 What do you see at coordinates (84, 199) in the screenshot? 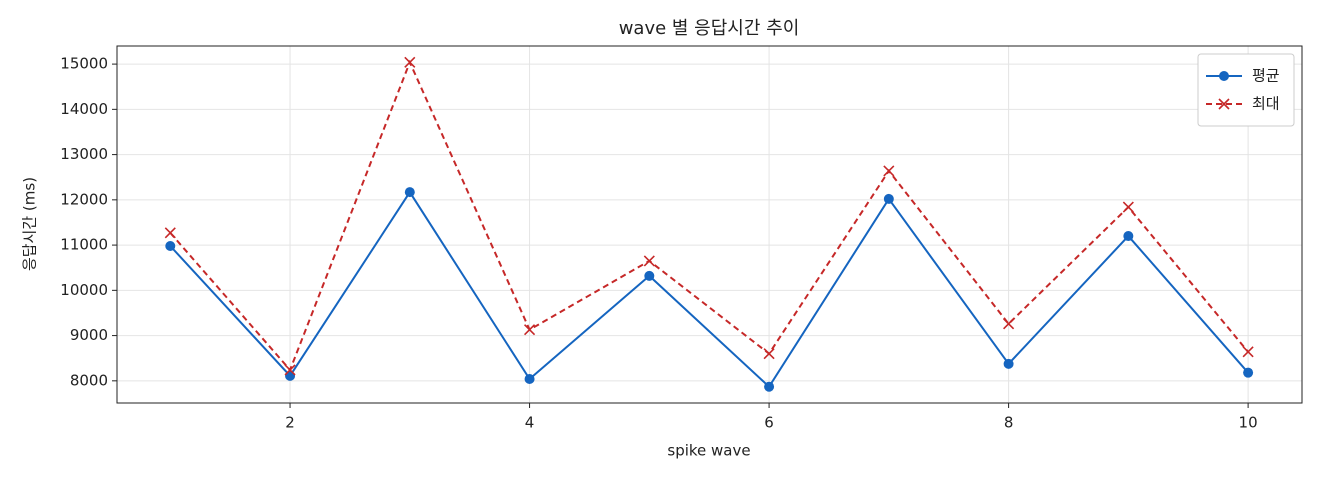
I see `y-tick-label: 12000` at bounding box center [84, 199].